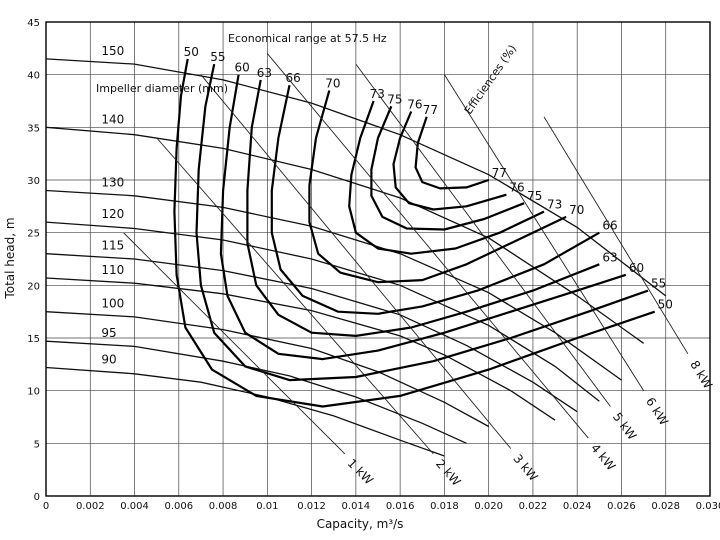 The height and width of the screenshot is (540, 720). I want to click on head-curve-label: 120, so click(112, 214).